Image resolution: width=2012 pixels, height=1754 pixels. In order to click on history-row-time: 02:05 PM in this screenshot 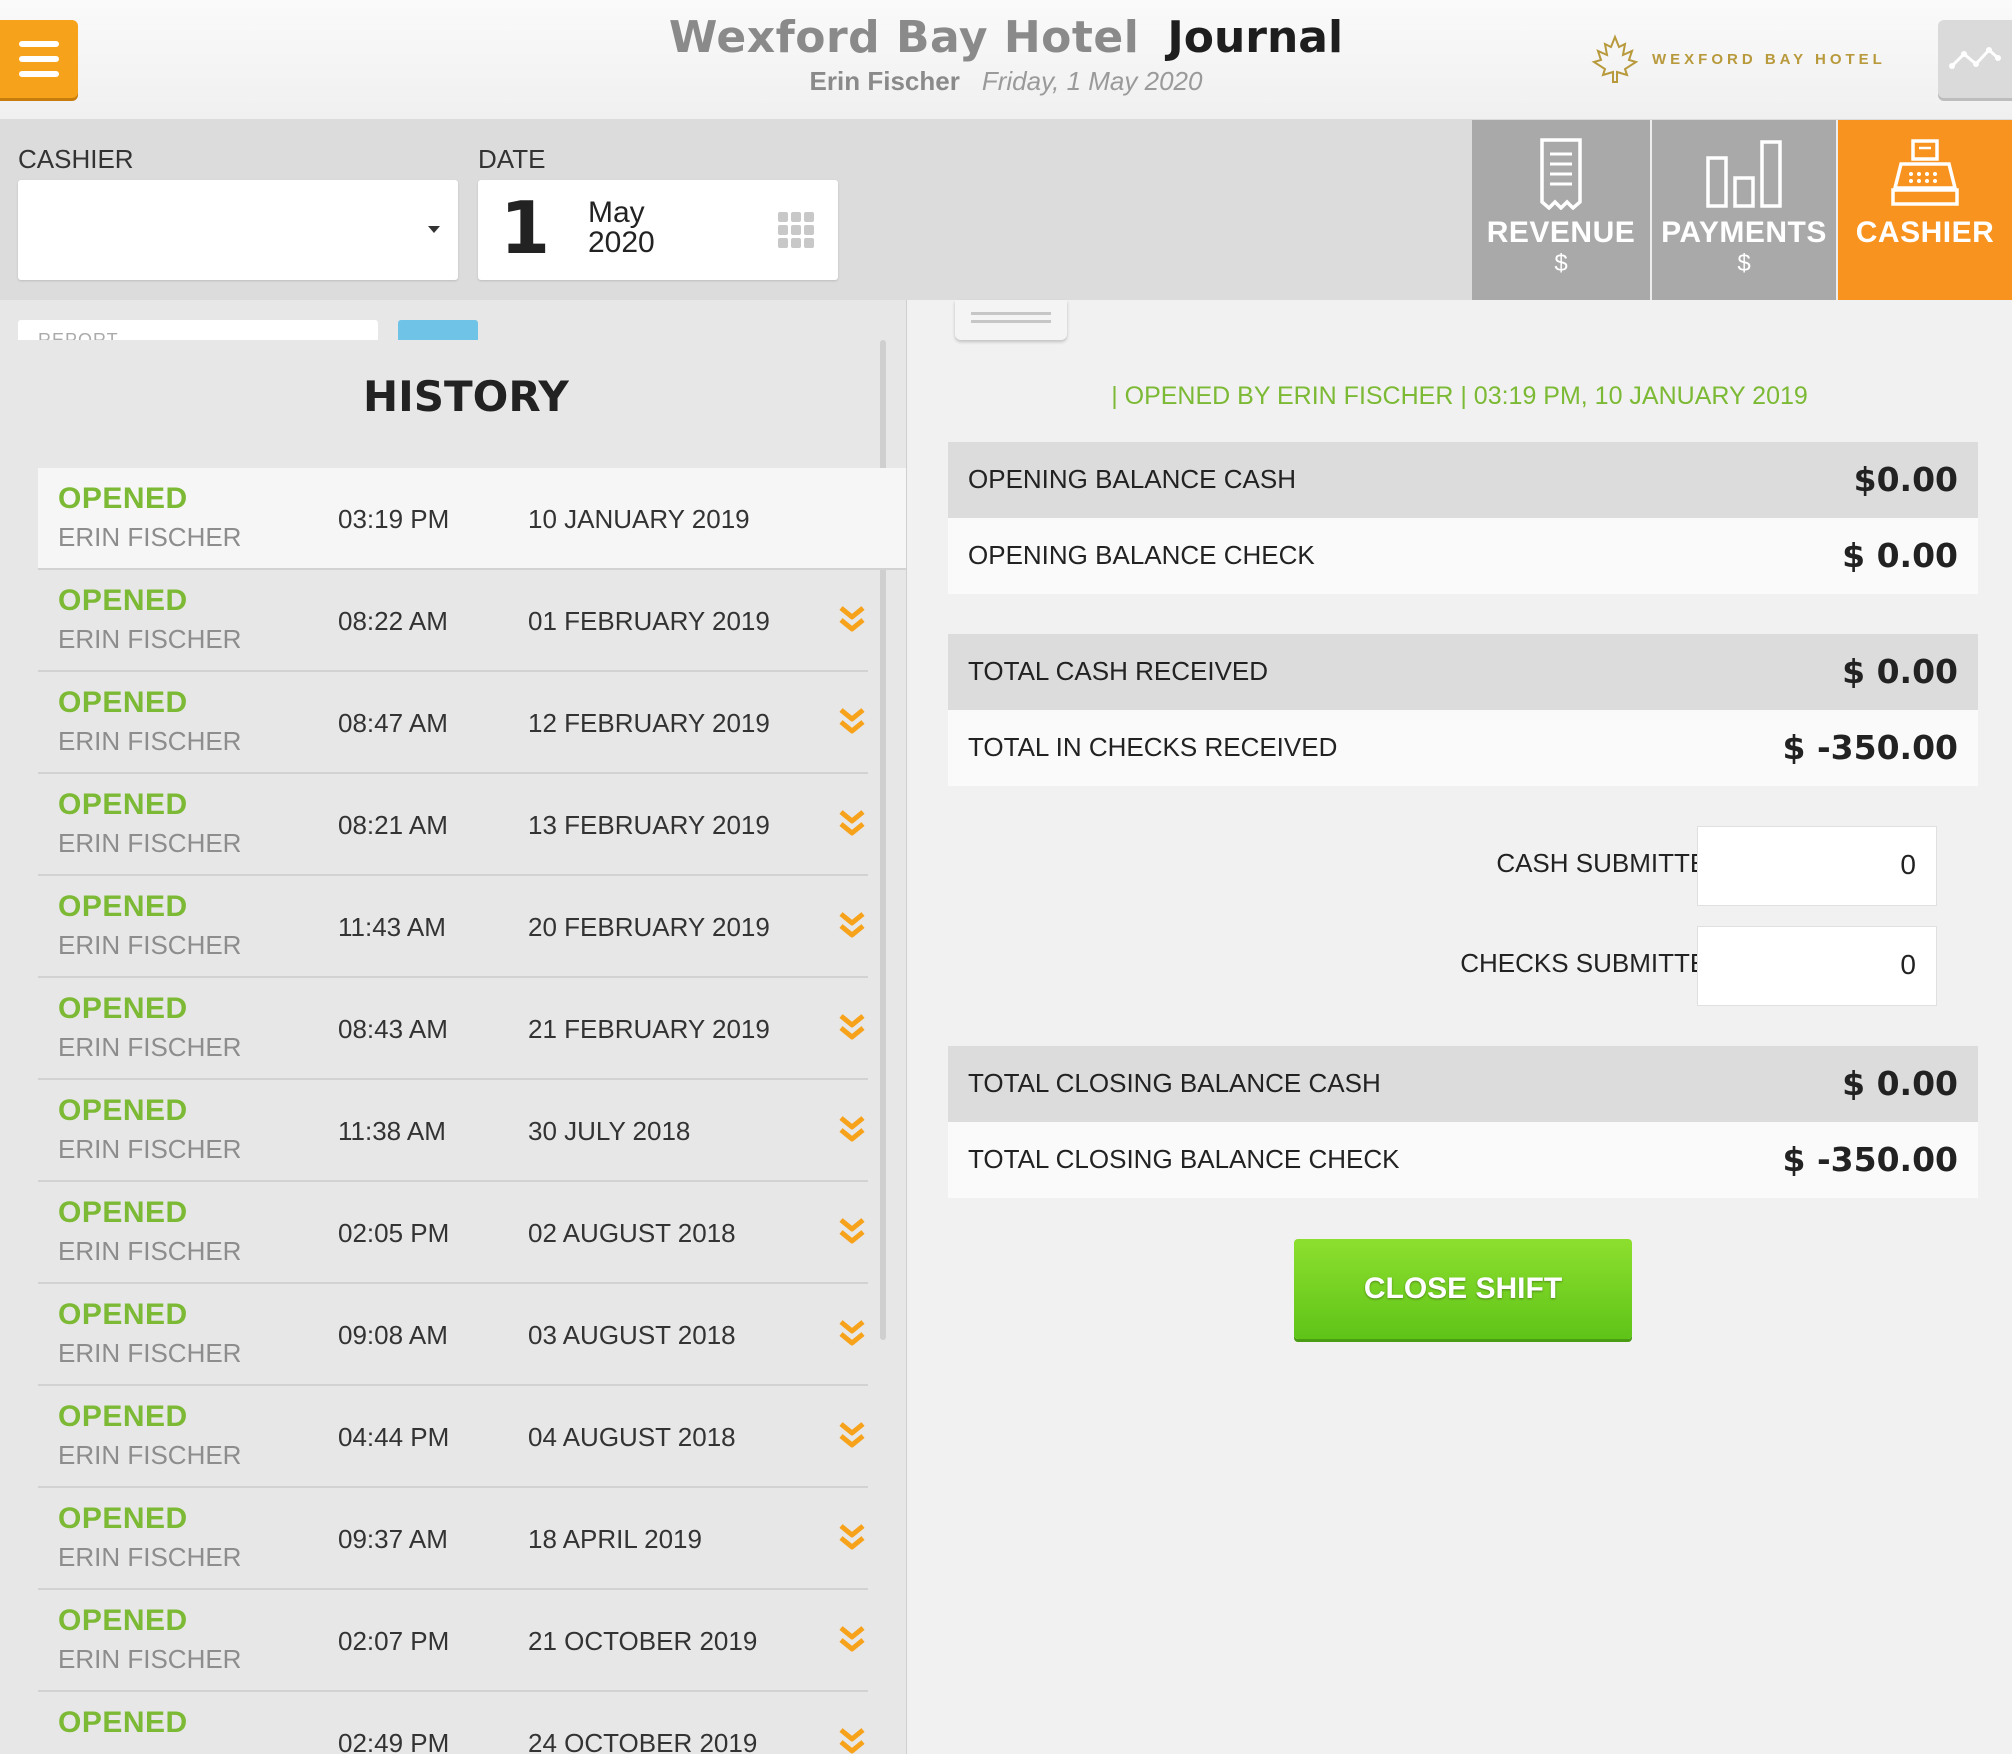, I will do `click(394, 1233)`.